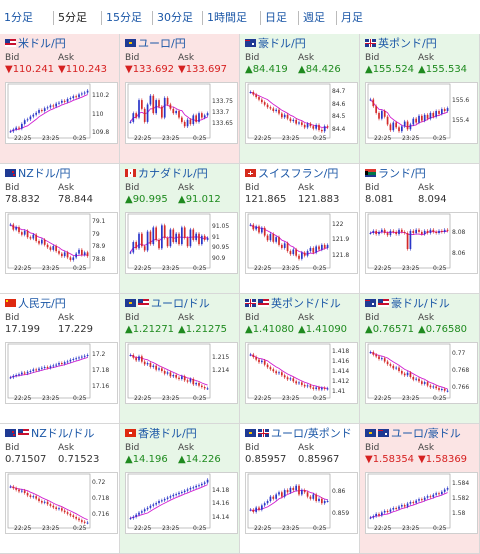  I want to click on price-chart: 155.6 155.4, so click(421, 113).